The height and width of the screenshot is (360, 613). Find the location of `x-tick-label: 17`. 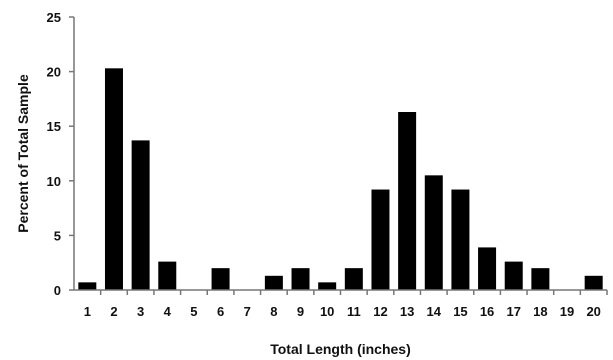

x-tick-label: 17 is located at coordinates (513, 311).